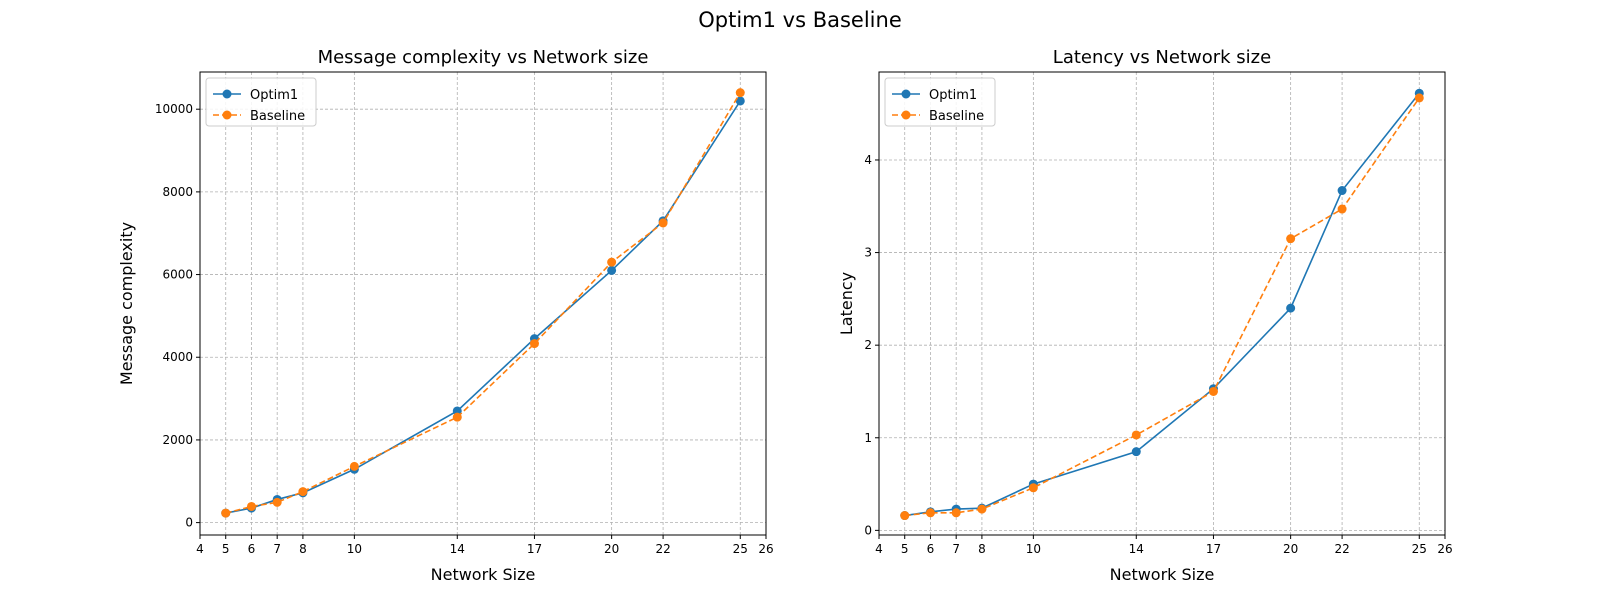  I want to click on latency-legend: Optim1 Baseline, so click(940, 102).